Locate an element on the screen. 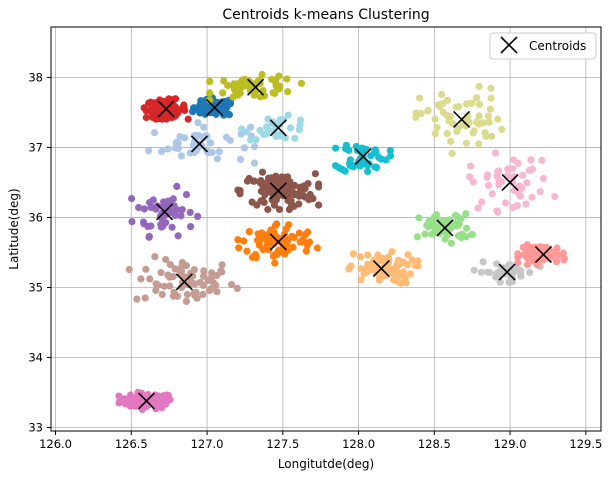 The height and width of the screenshot is (477, 612). y-tick-label: 36 is located at coordinates (35, 217).